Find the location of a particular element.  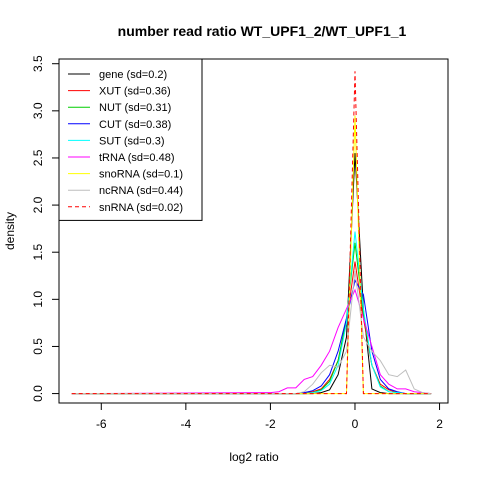

x-axis: -6 -4 -2 0 2 is located at coordinates (269, 416).